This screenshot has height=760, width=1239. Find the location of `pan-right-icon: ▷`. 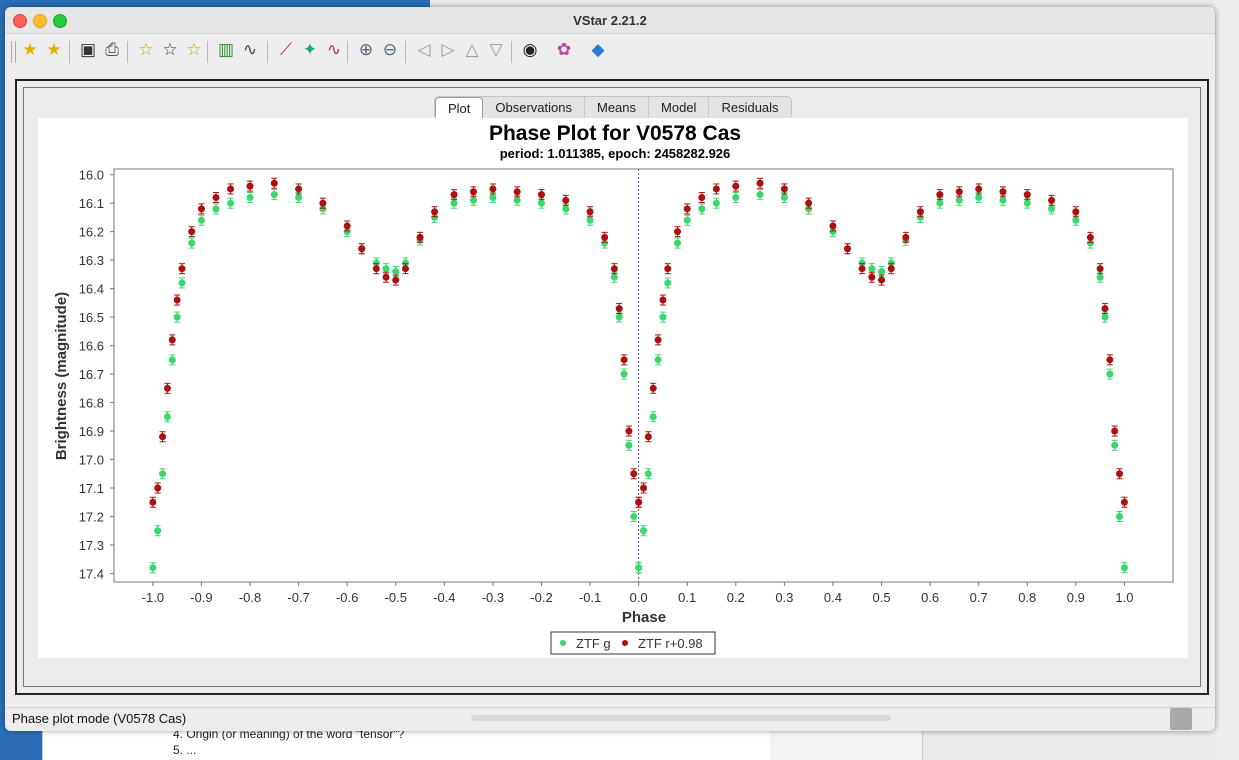

pan-right-icon: ▷ is located at coordinates (448, 49).